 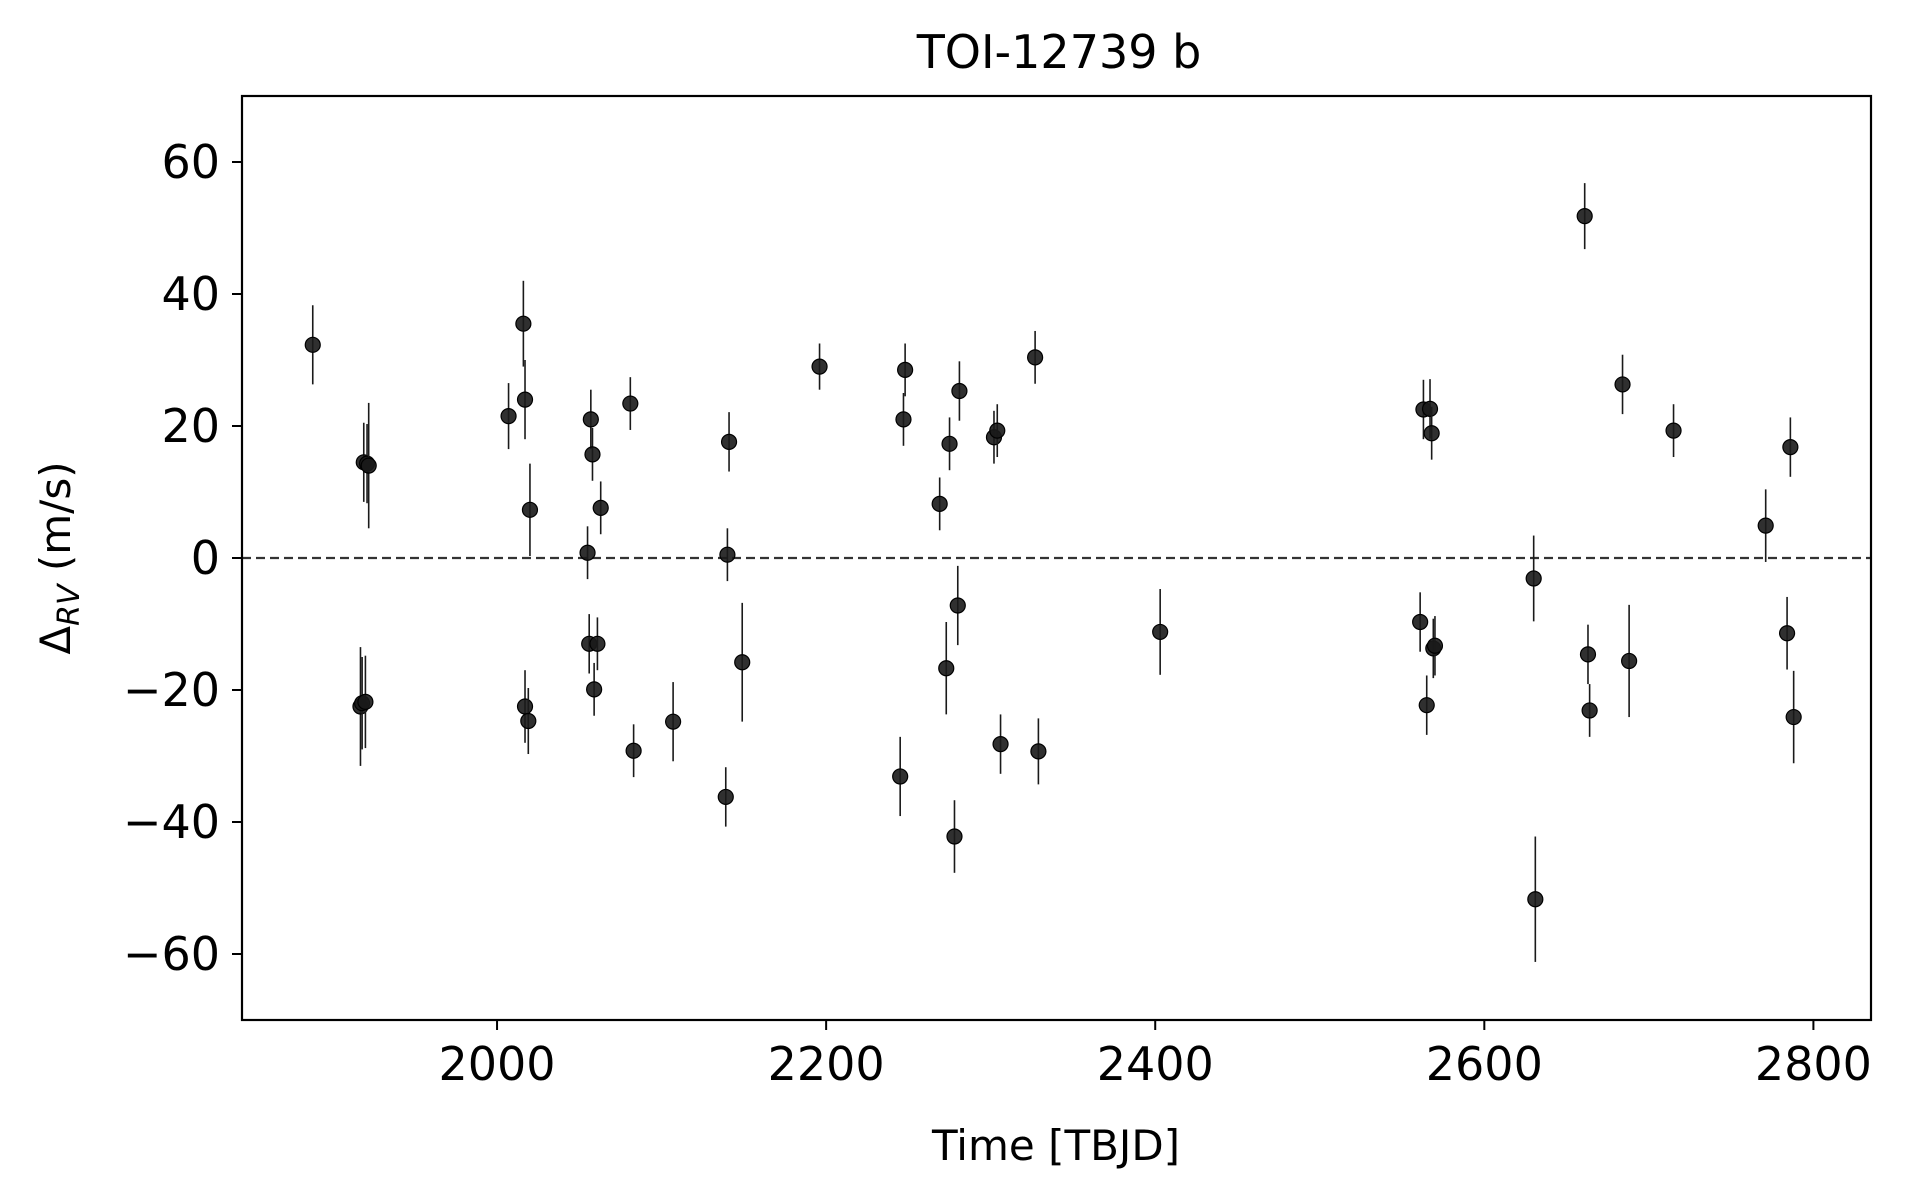 What do you see at coordinates (190, 294) in the screenshot?
I see `y-tick-label: 40` at bounding box center [190, 294].